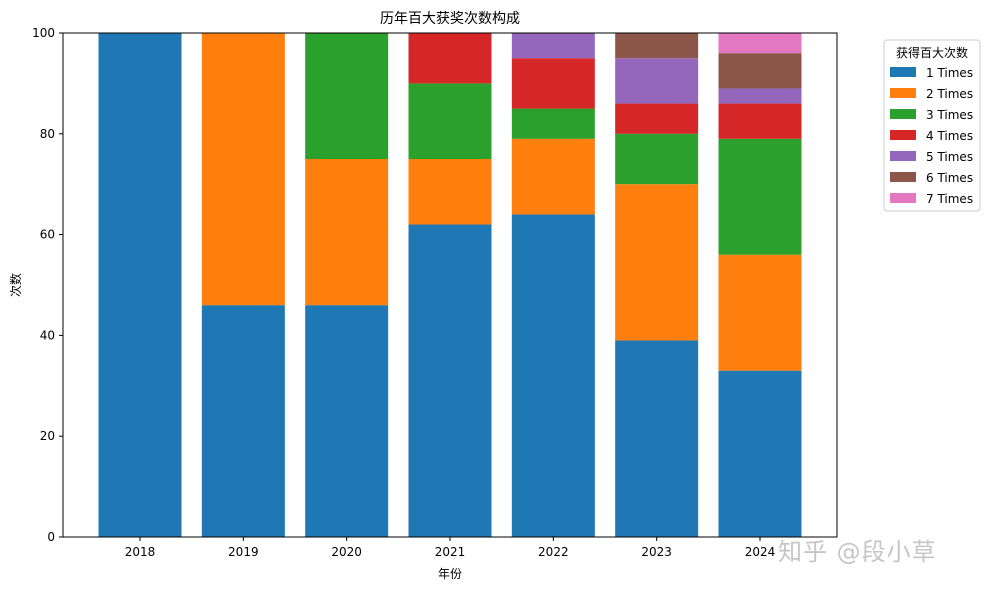  What do you see at coordinates (949, 73) in the screenshot?
I see `legend-label: 1 Times` at bounding box center [949, 73].